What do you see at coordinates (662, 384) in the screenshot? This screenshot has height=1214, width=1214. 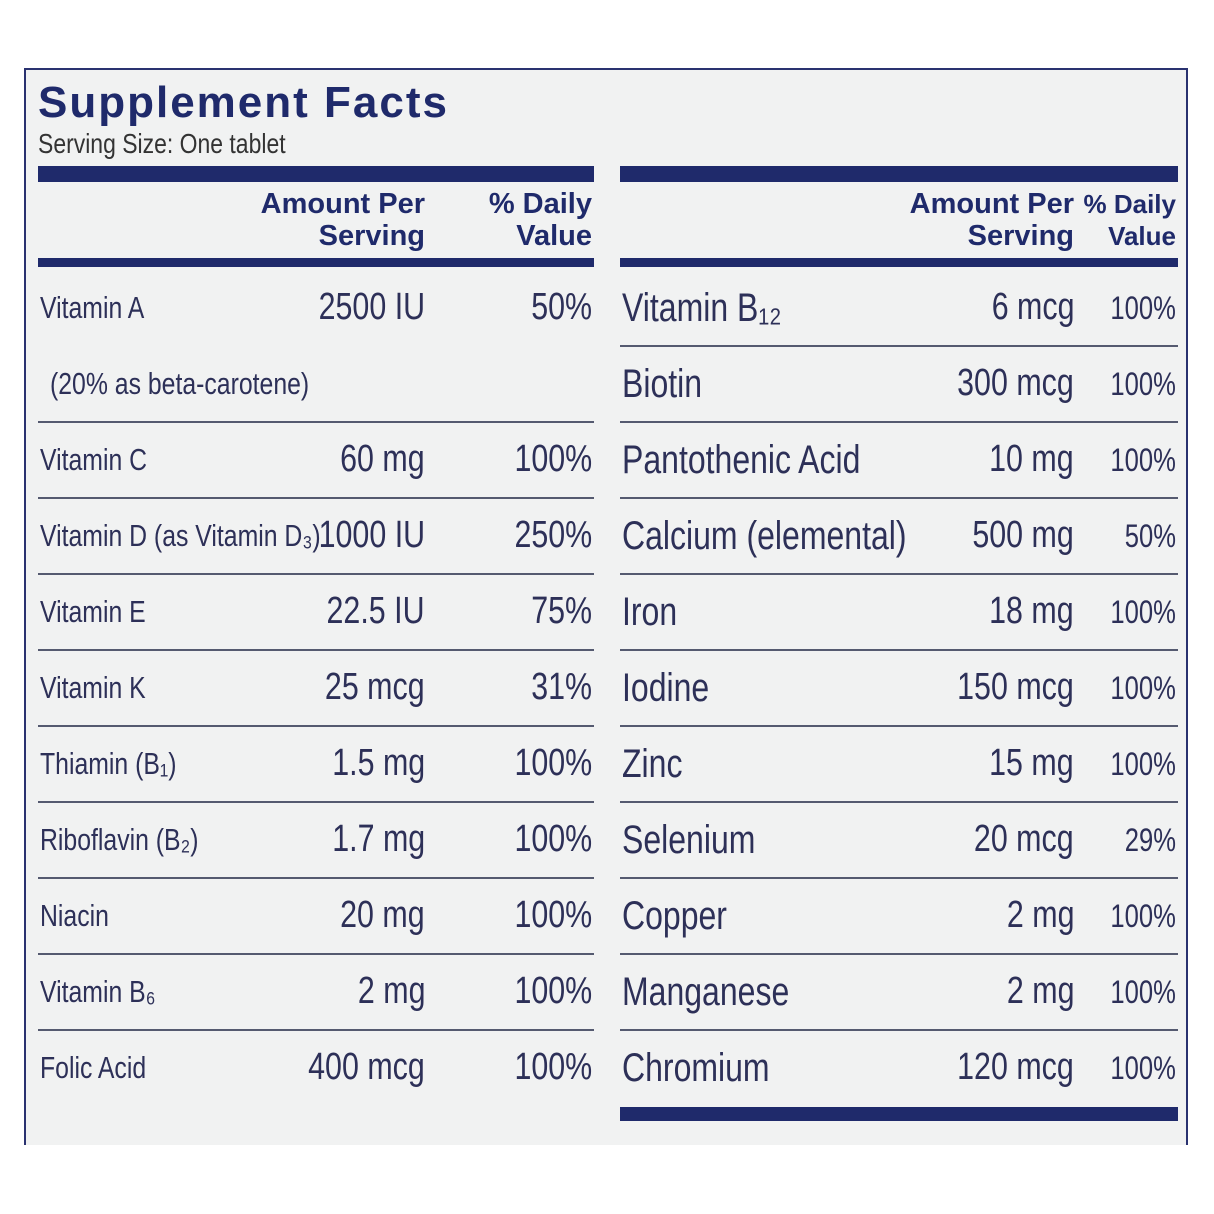 I see `nutrient-name: Biotin` at bounding box center [662, 384].